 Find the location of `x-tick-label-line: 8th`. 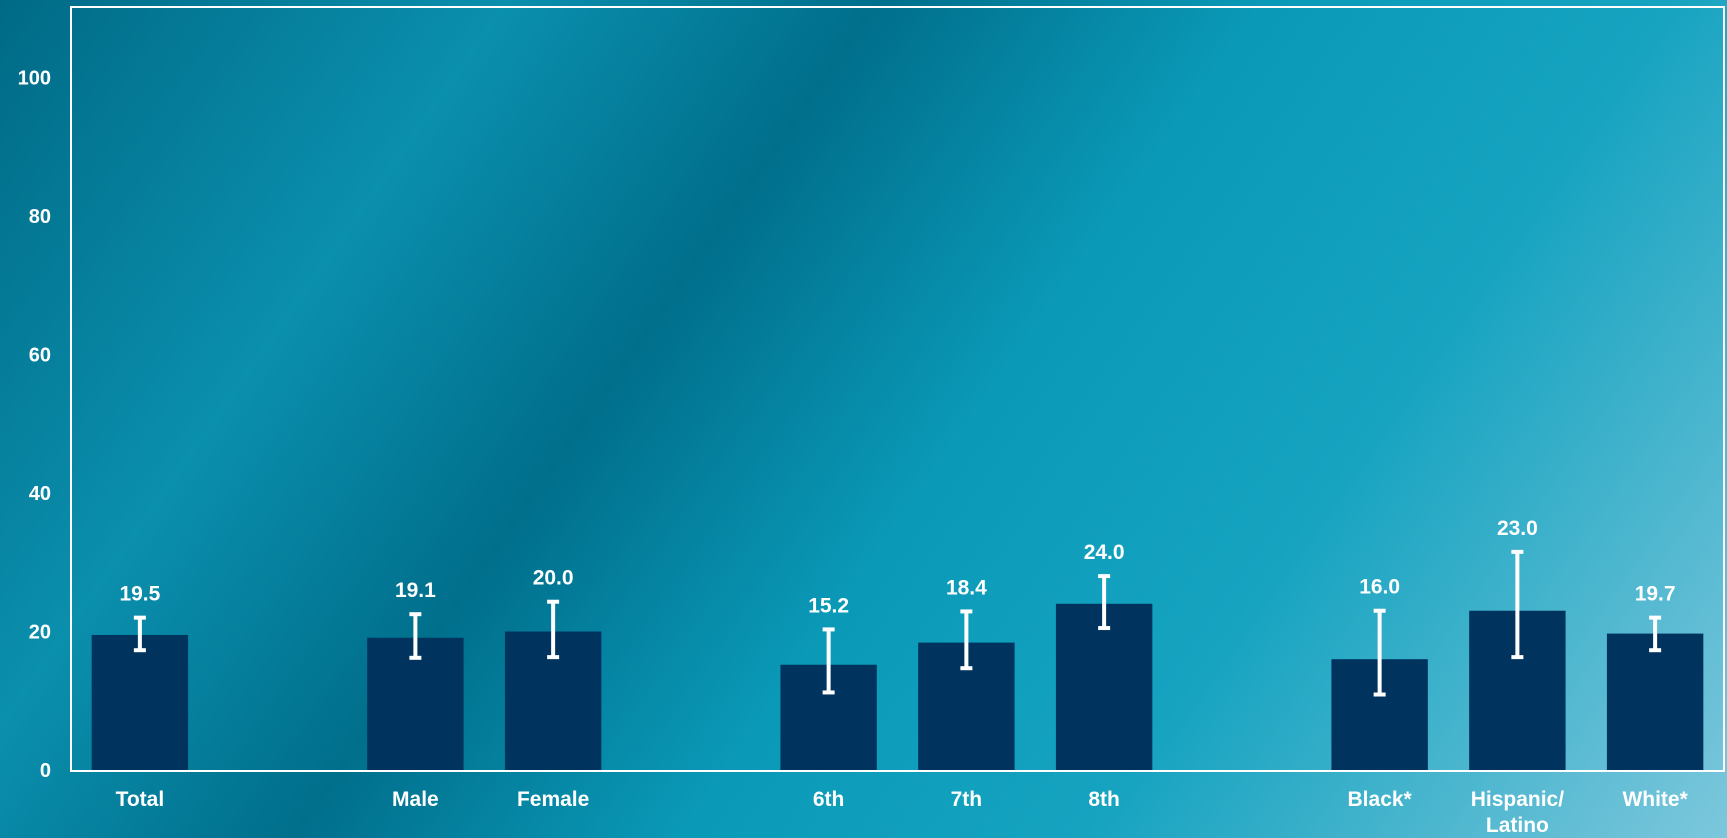

x-tick-label-line: 8th is located at coordinates (1104, 799).